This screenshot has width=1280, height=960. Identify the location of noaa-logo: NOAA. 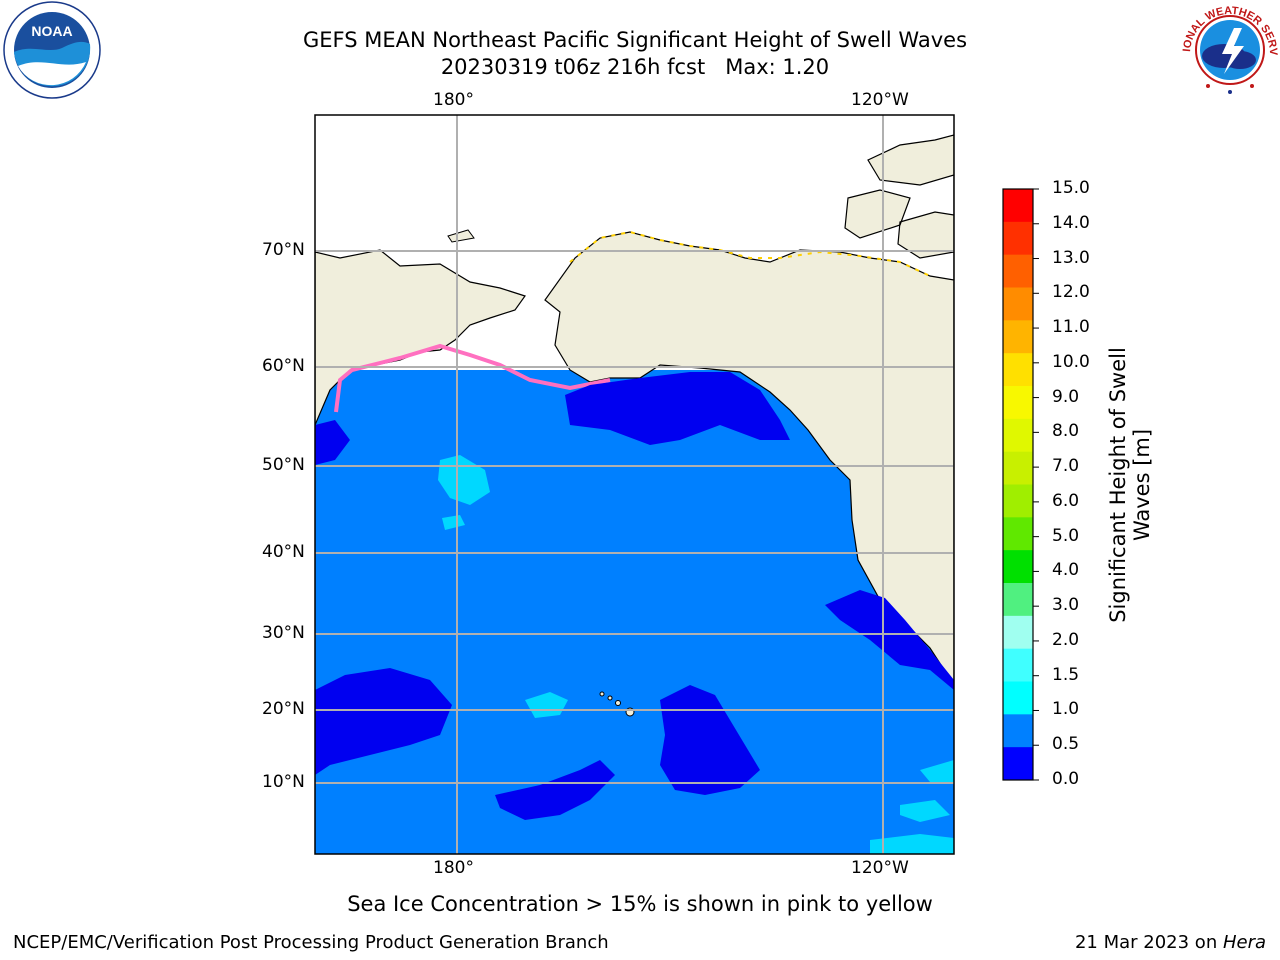
(52, 50).